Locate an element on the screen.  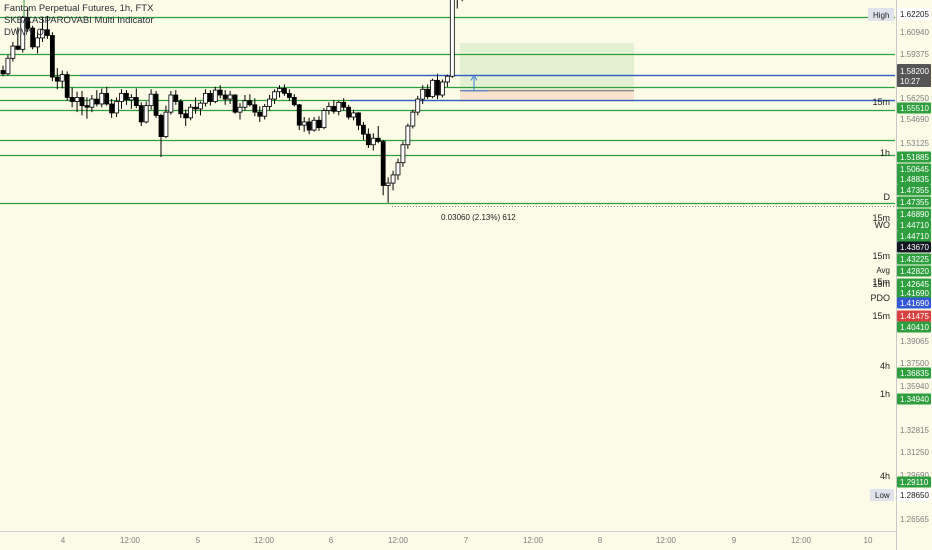
high-price-tag-bg is located at coordinates (914, 14).